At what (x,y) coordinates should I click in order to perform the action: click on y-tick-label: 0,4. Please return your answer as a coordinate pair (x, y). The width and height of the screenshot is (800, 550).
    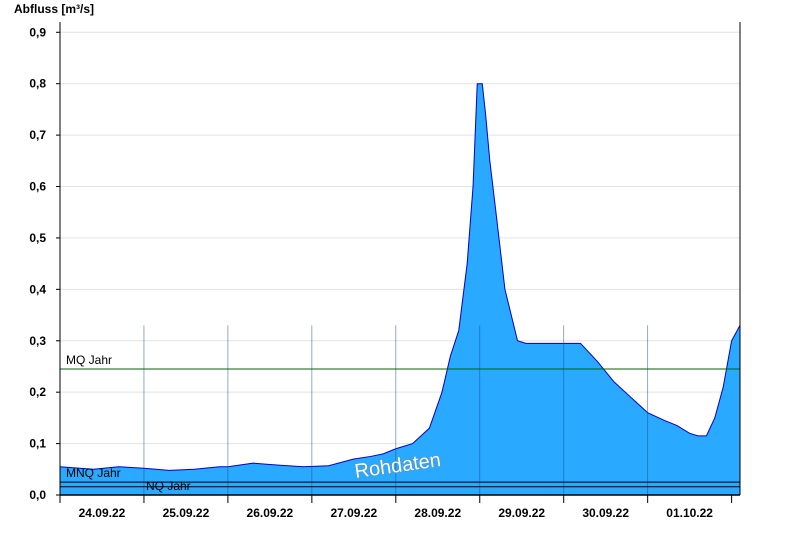
    Looking at the image, I should click on (37, 289).